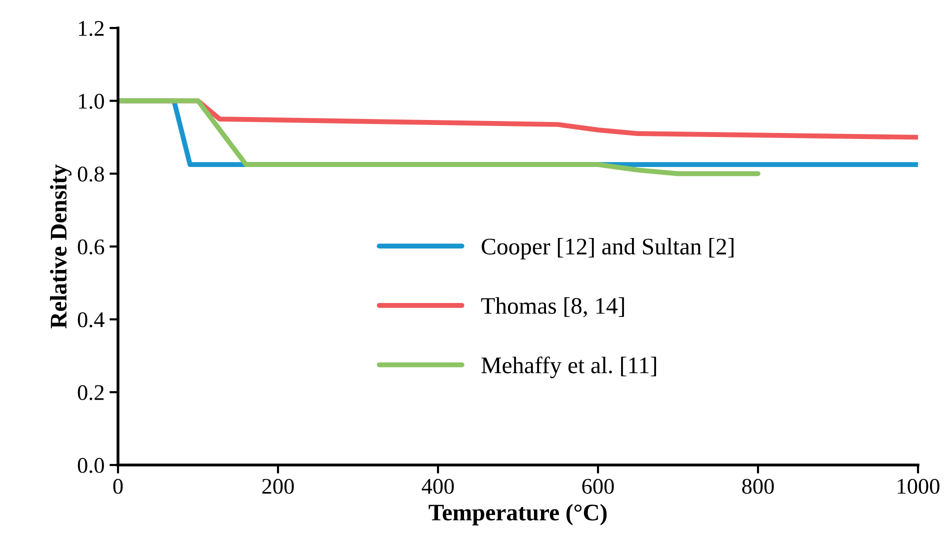 The height and width of the screenshot is (551, 950). Describe the element at coordinates (439, 137) in the screenshot. I see `line-series` at that location.